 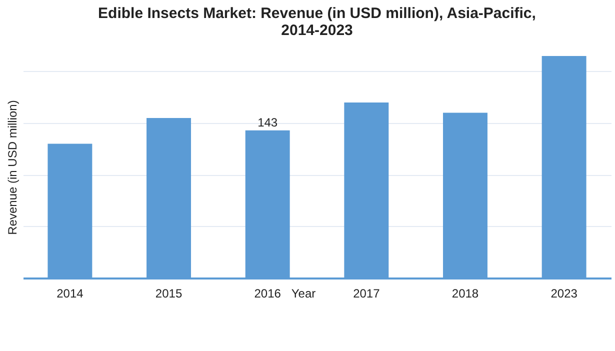 What do you see at coordinates (13, 167) in the screenshot?
I see `y-axis-title: Revenue (in USD million)` at bounding box center [13, 167].